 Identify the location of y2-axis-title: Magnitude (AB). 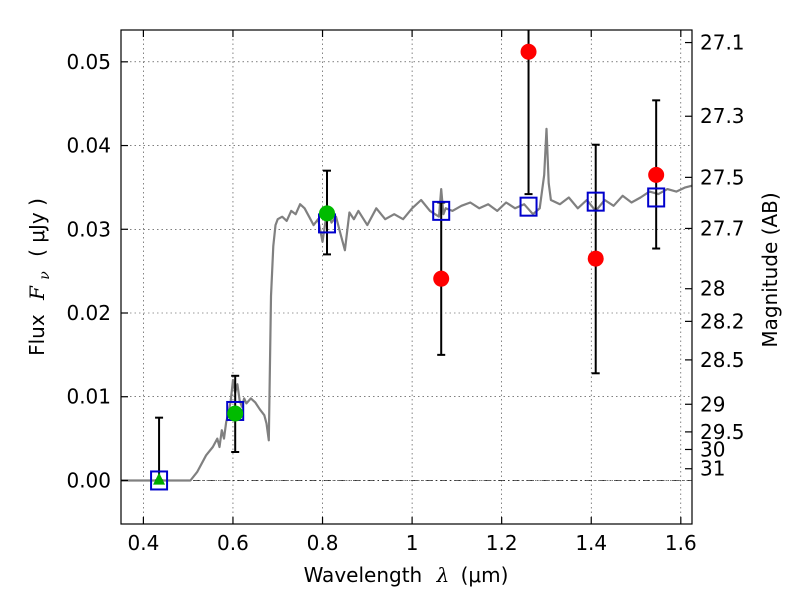
(770, 269).